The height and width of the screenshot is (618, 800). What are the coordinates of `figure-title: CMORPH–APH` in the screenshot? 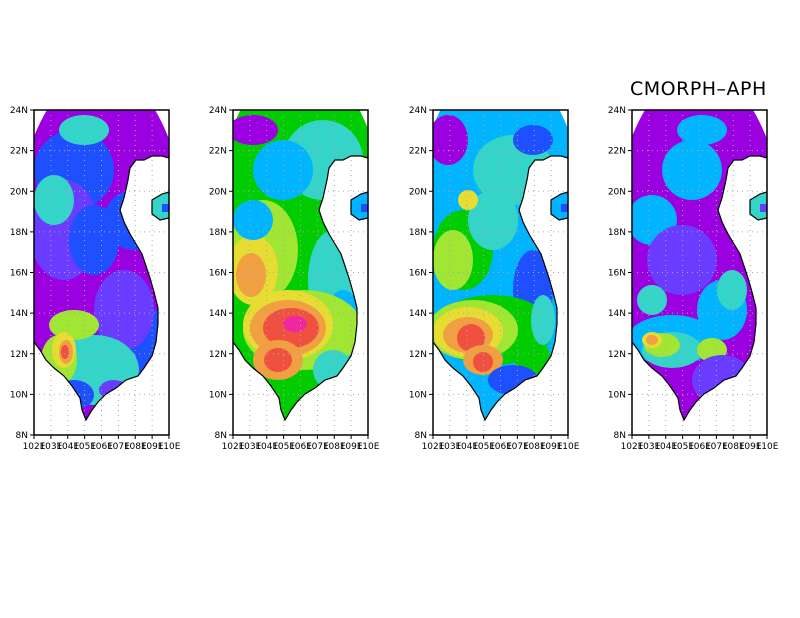 It's located at (698, 89).